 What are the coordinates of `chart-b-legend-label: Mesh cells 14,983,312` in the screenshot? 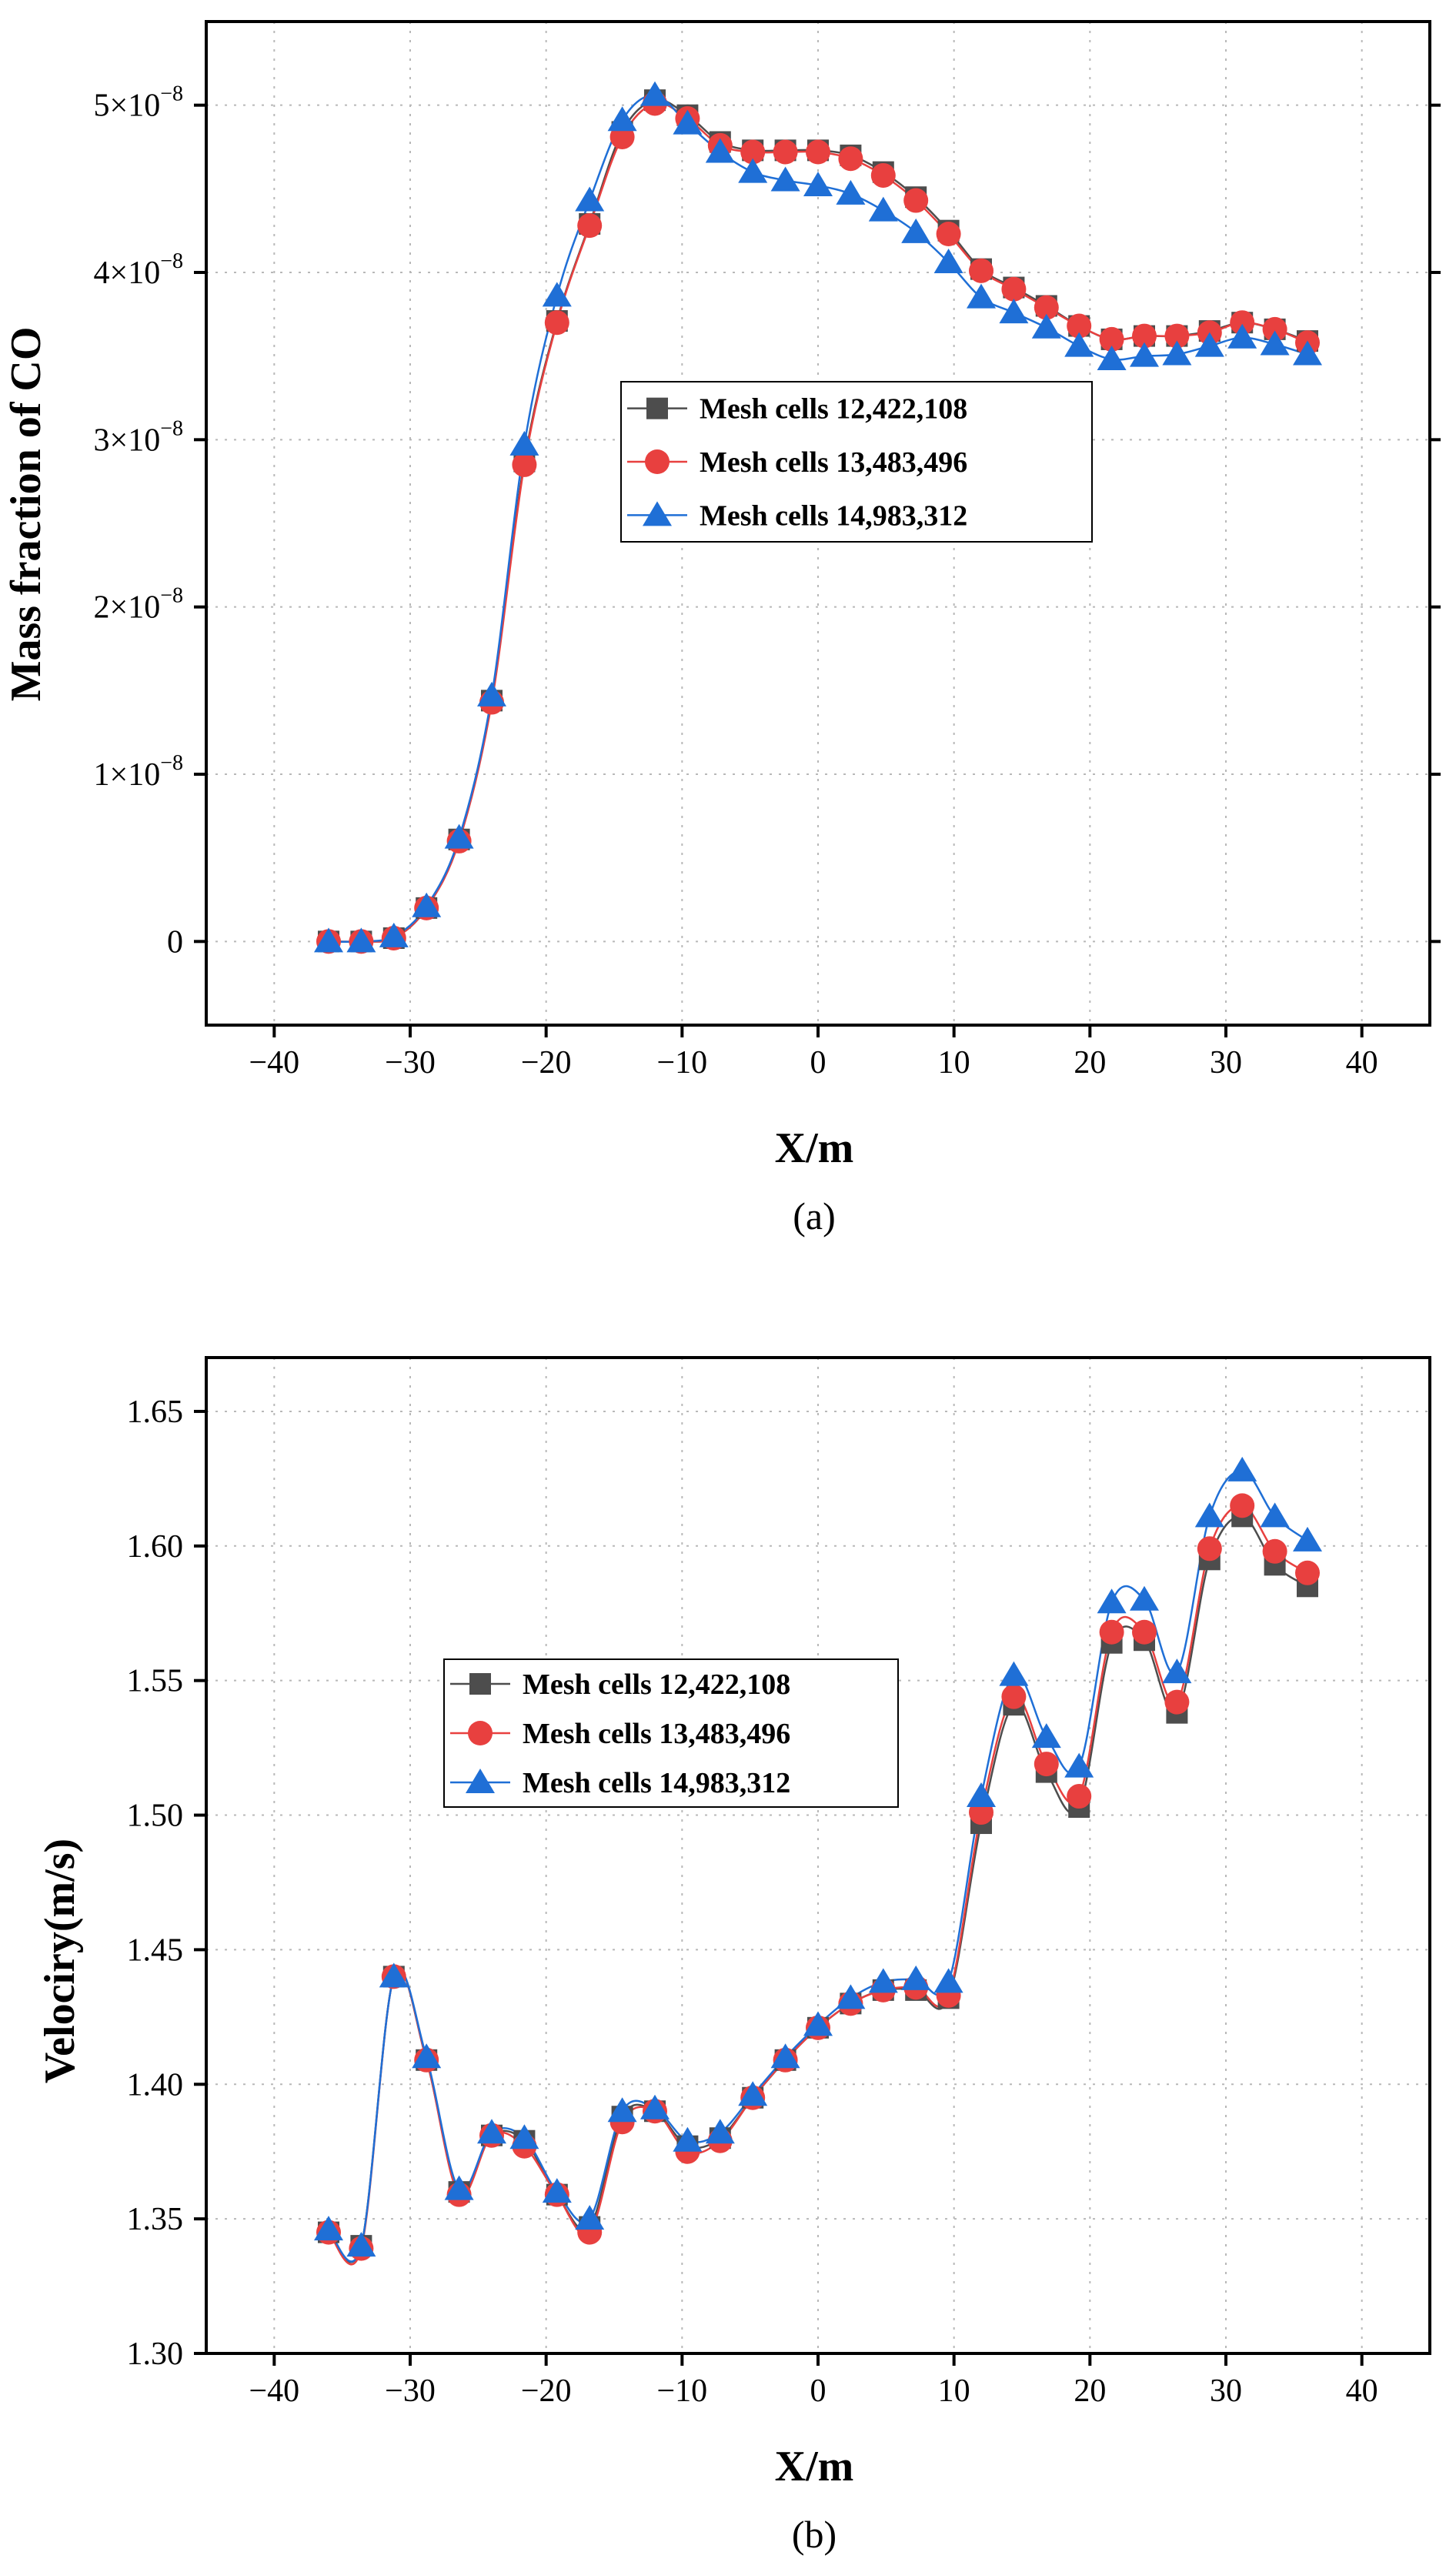 It's located at (657, 1783).